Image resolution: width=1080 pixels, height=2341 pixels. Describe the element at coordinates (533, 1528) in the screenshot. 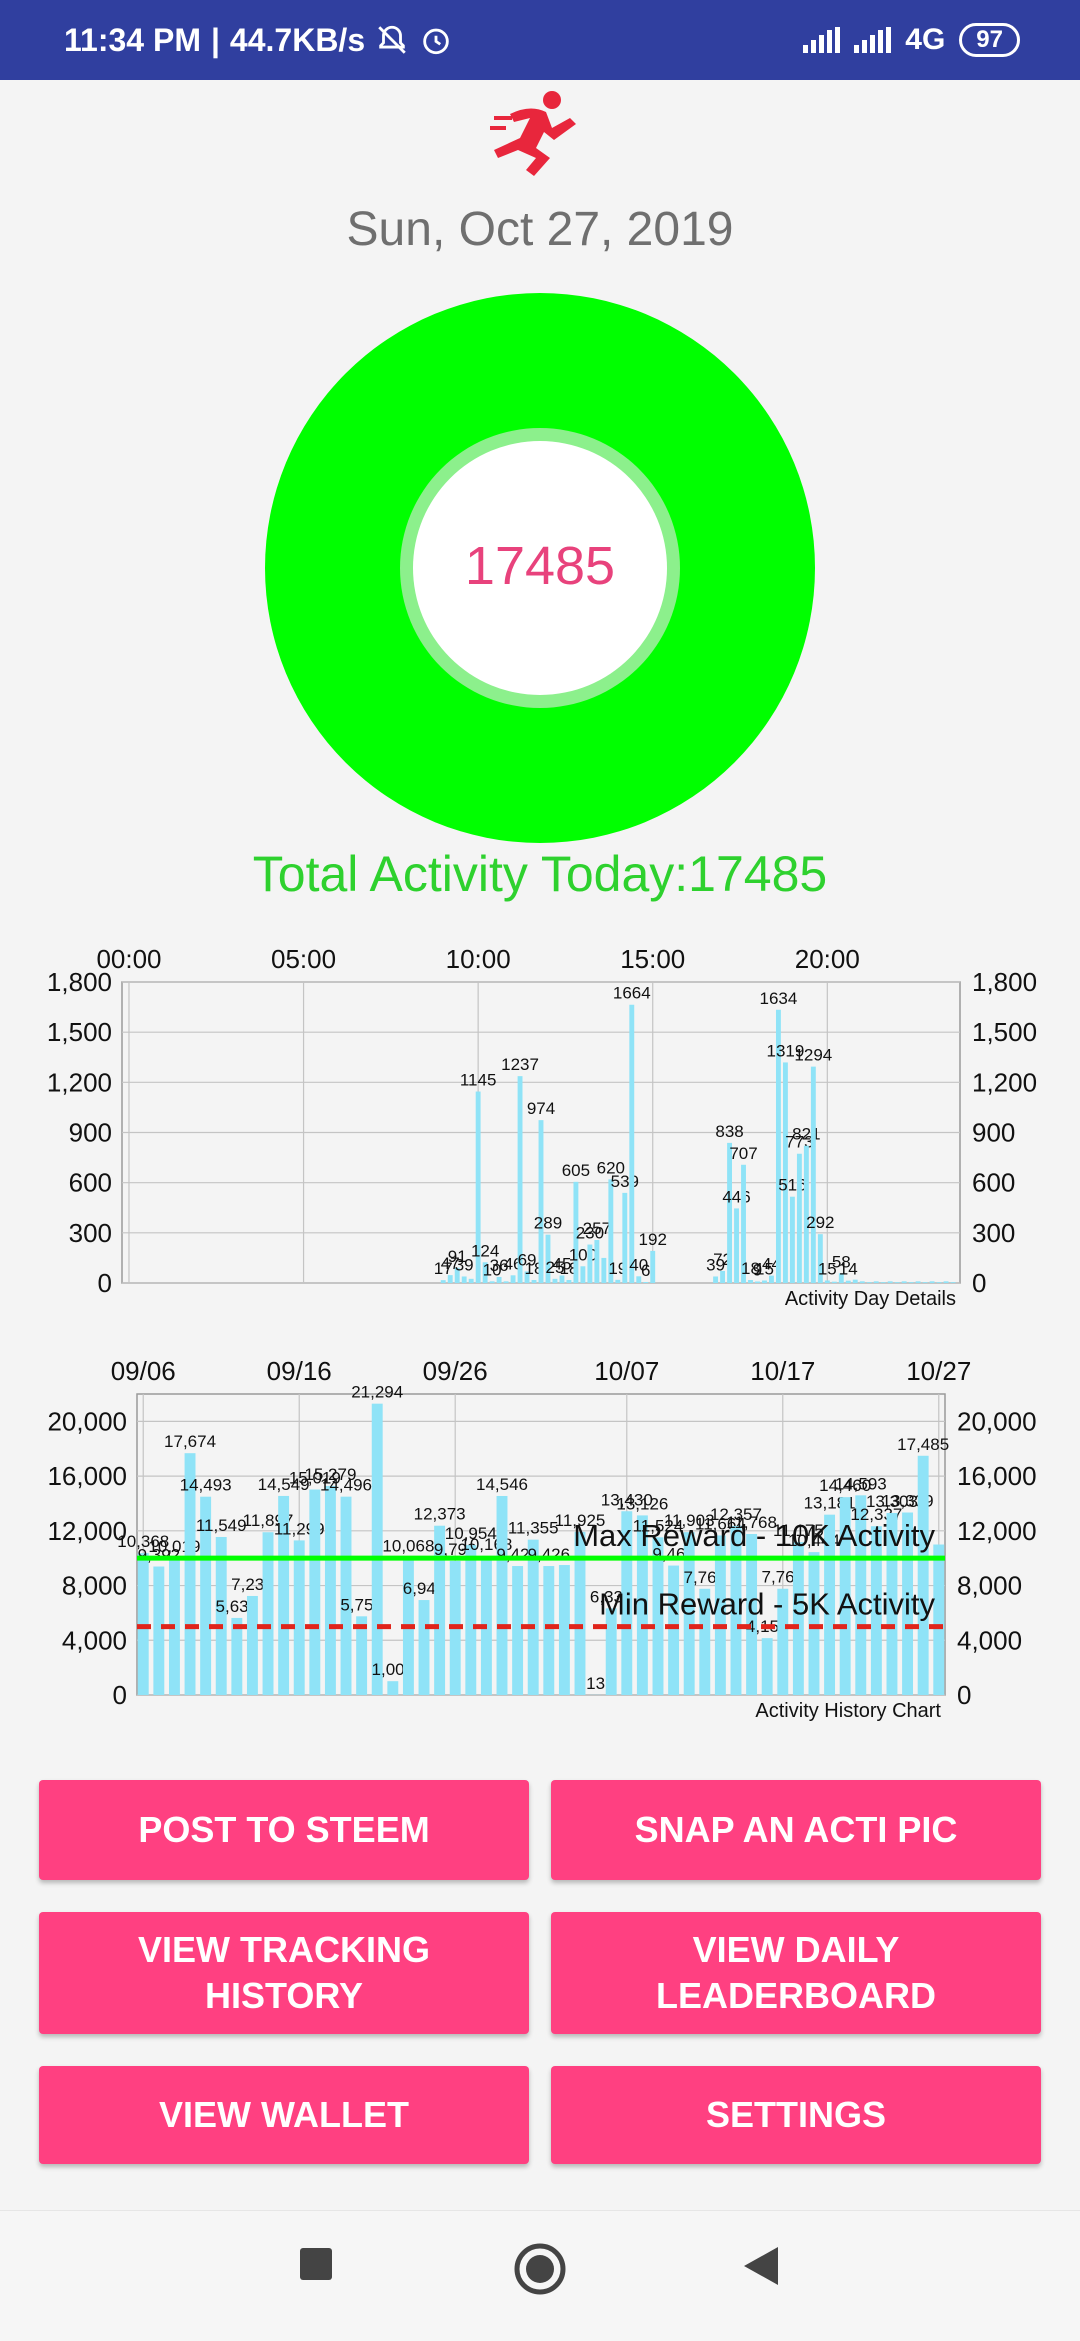

I see `bar-data-label: 11,355` at that location.